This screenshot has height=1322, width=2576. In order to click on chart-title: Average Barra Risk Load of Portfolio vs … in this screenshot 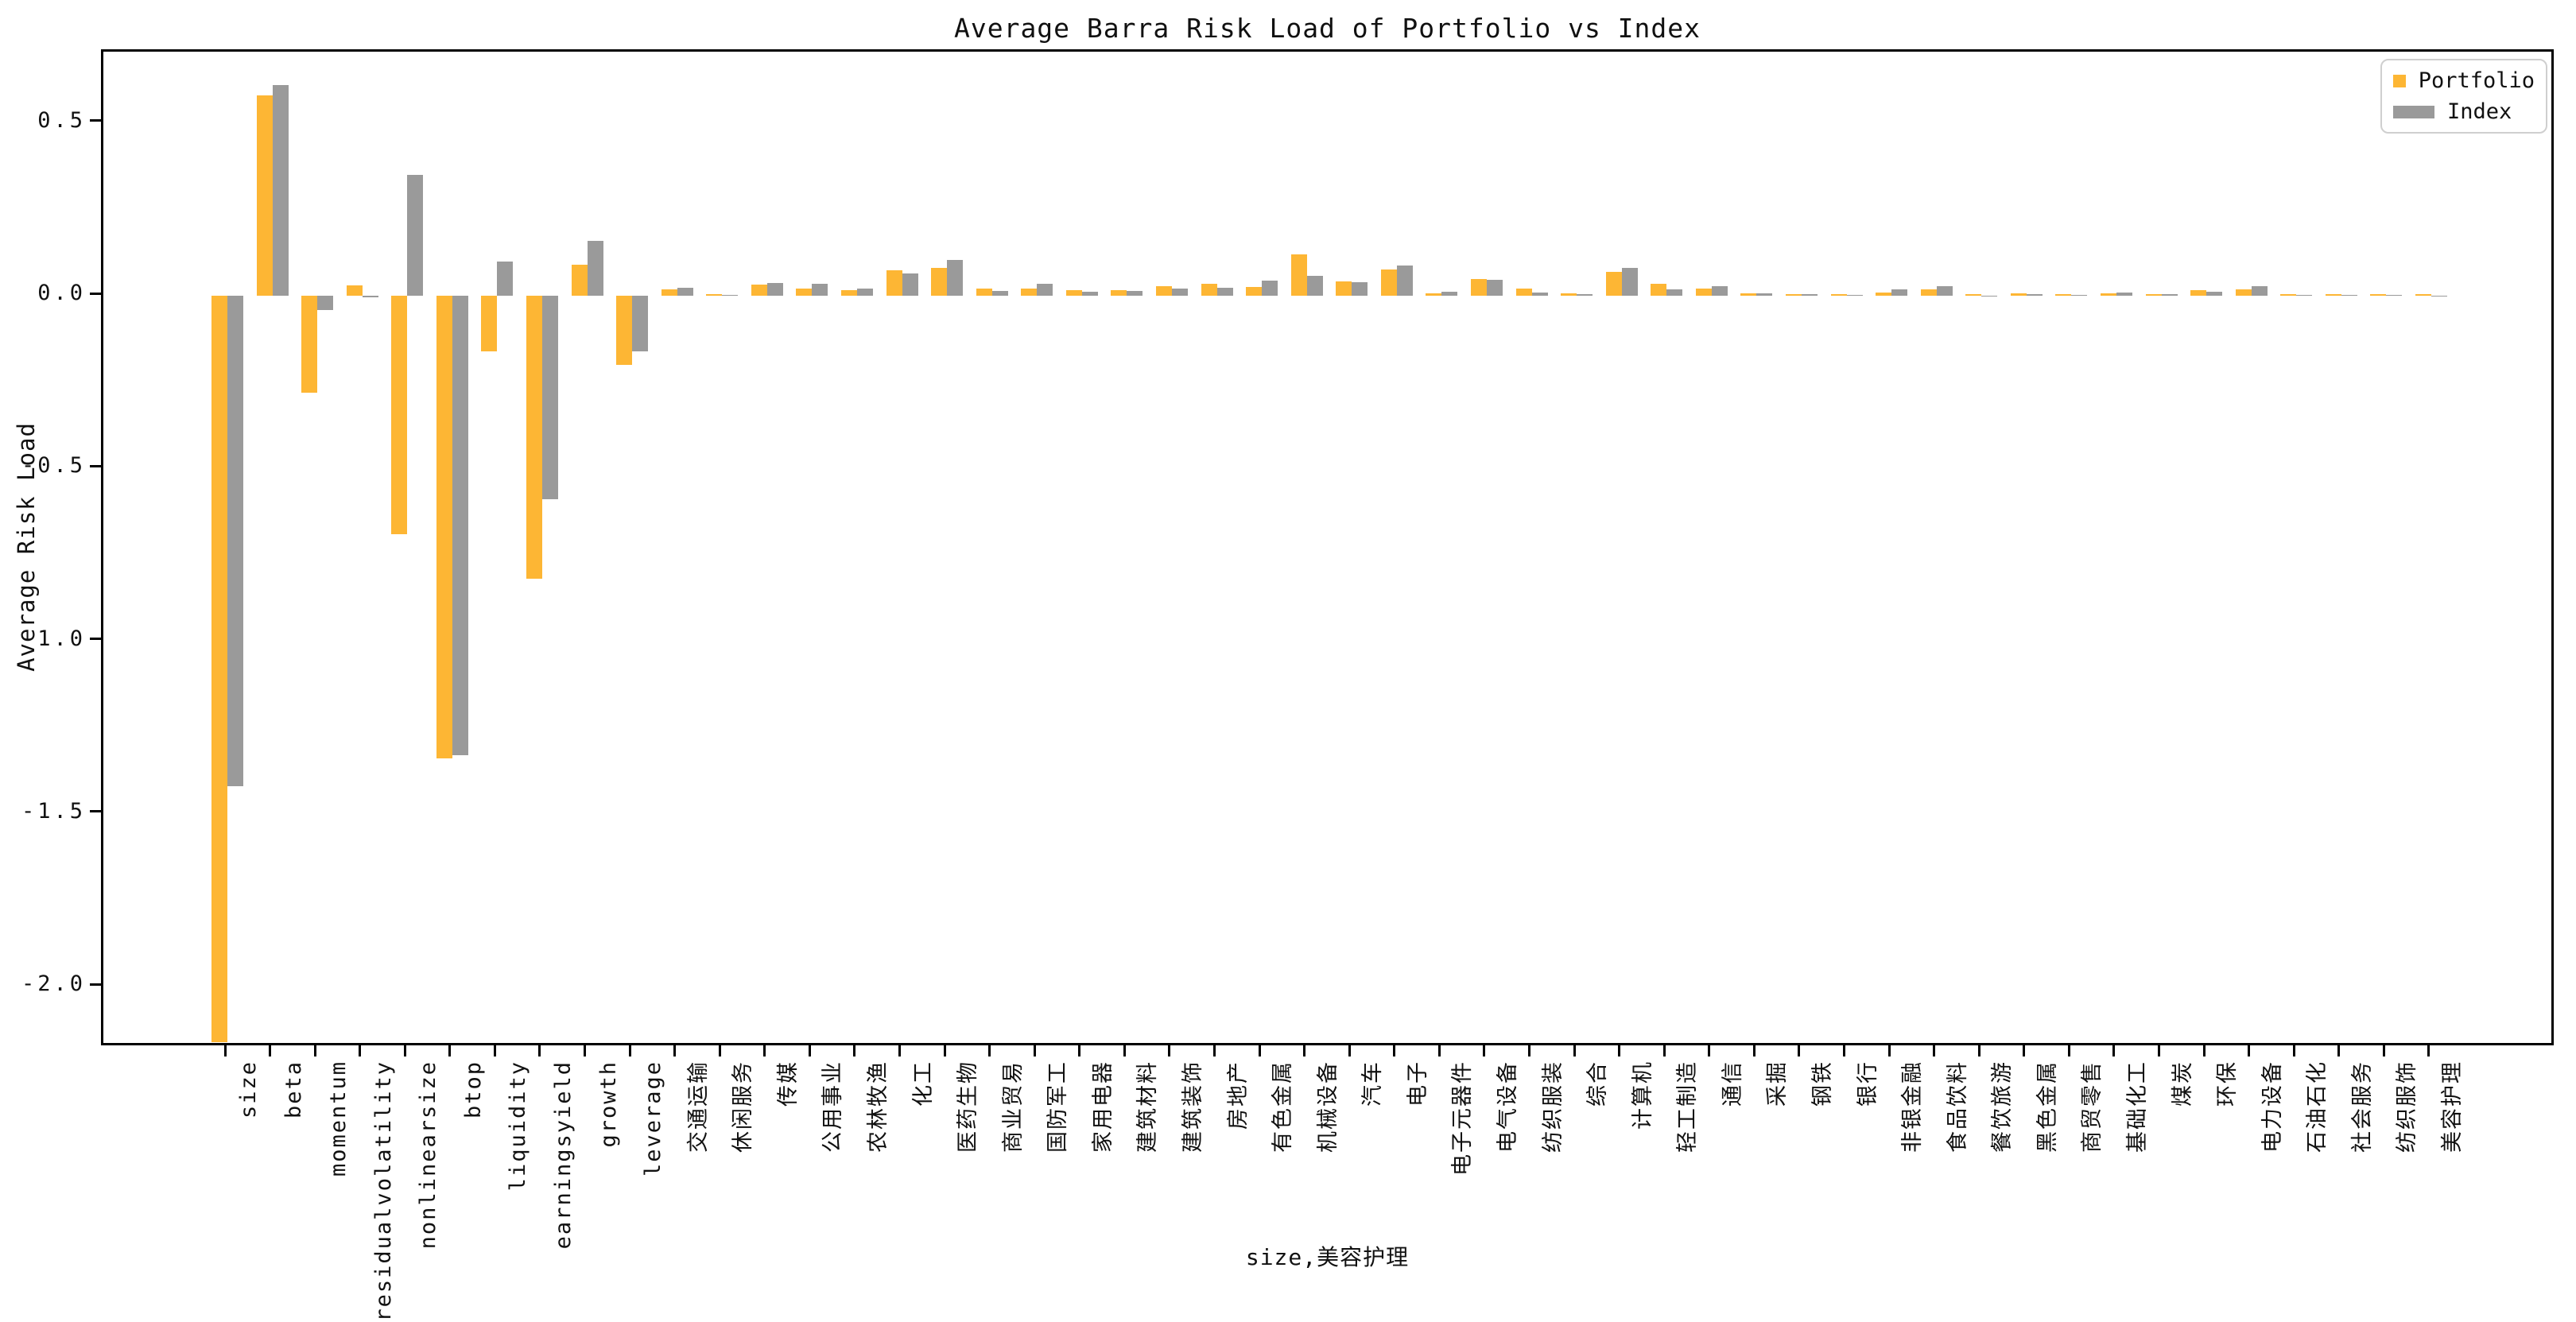, I will do `click(1327, 29)`.